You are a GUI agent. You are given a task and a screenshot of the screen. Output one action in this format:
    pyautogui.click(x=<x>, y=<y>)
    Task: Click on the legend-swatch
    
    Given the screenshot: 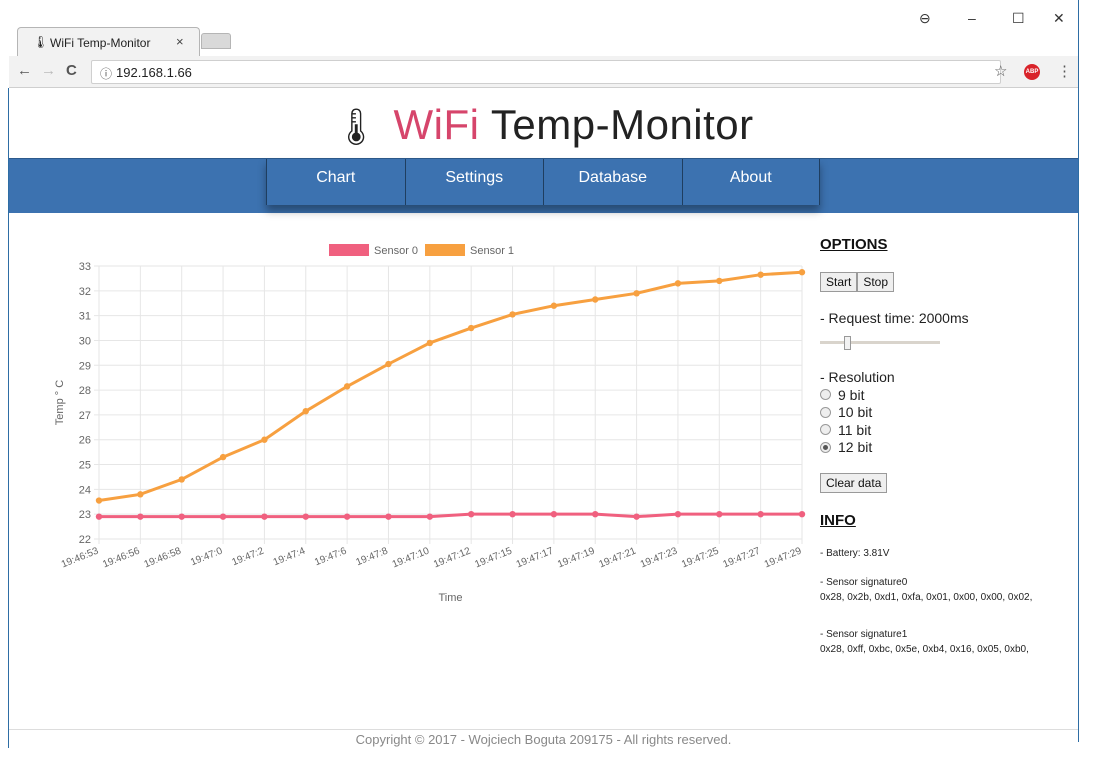 What is the action you would take?
    pyautogui.click(x=349, y=250)
    